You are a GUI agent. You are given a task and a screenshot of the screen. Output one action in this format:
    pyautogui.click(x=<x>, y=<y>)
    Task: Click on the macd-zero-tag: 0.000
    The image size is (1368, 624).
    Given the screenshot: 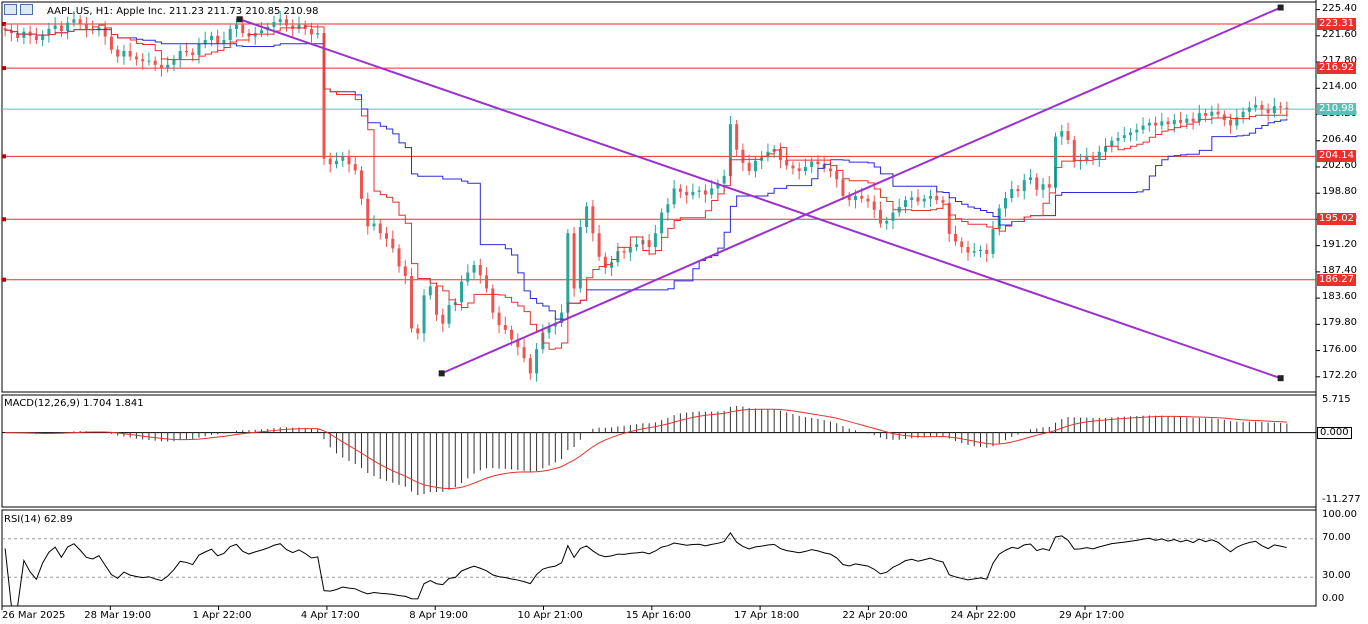 What is the action you would take?
    pyautogui.click(x=1334, y=432)
    